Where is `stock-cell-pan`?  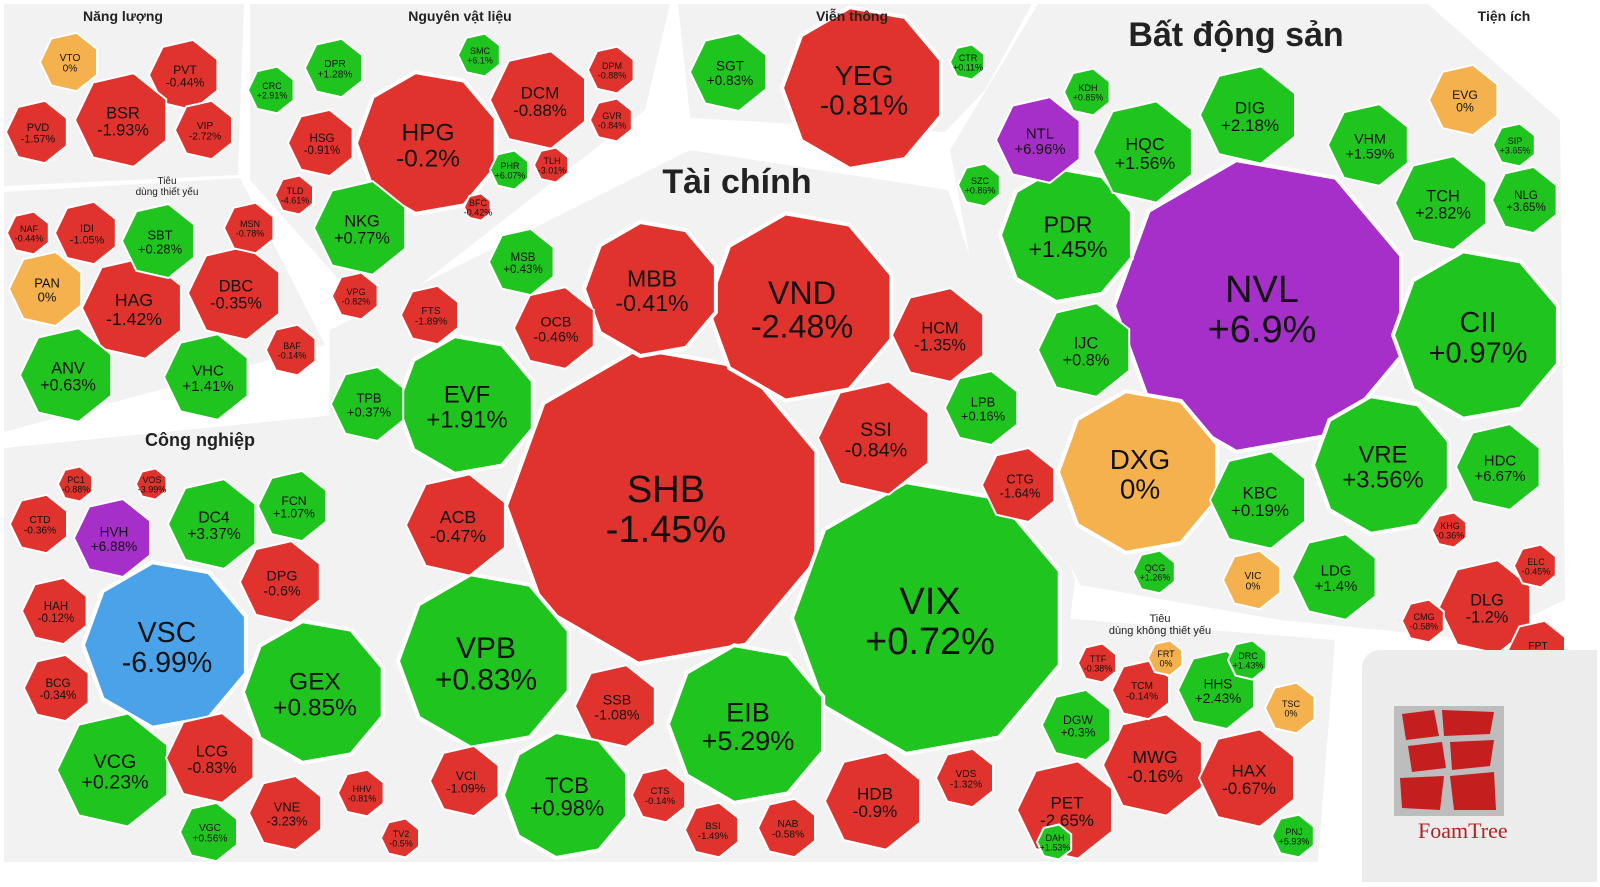 stock-cell-pan is located at coordinates (45, 289).